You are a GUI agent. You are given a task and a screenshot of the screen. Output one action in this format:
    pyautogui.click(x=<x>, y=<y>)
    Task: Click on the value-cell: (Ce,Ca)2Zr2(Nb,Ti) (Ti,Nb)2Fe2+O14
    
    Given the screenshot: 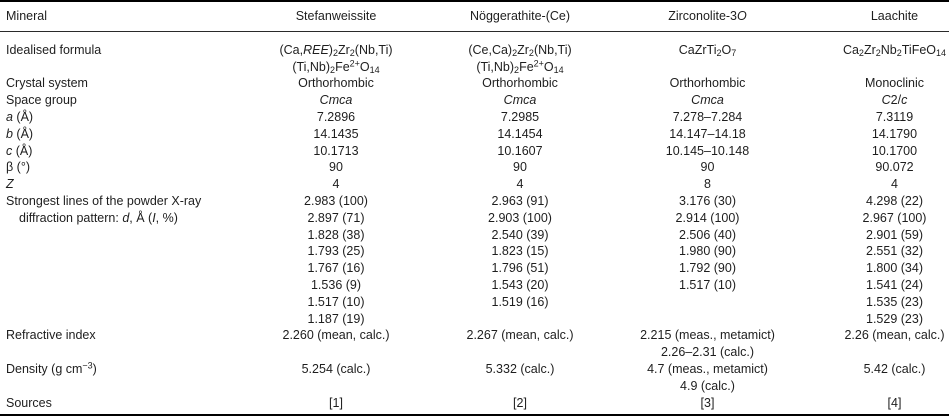 What is the action you would take?
    pyautogui.click(x=520, y=58)
    